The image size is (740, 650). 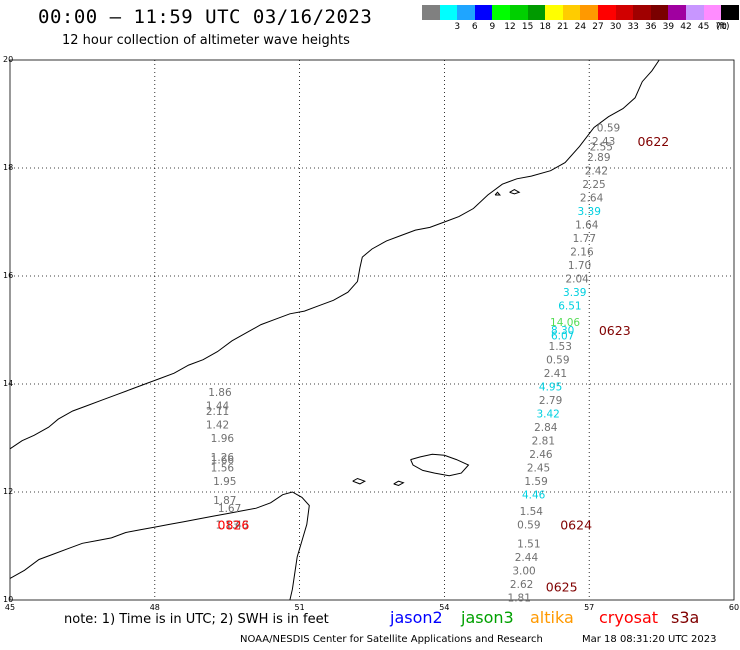 I want to click on wave-height-value: 4.95, so click(x=550, y=388).